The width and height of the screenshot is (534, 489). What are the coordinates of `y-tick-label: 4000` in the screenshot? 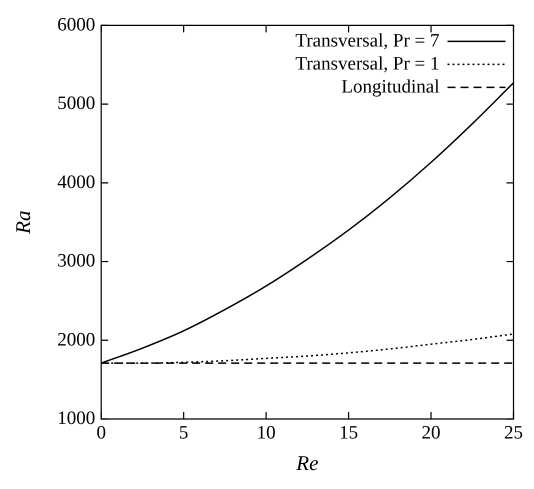 It's located at (76, 182).